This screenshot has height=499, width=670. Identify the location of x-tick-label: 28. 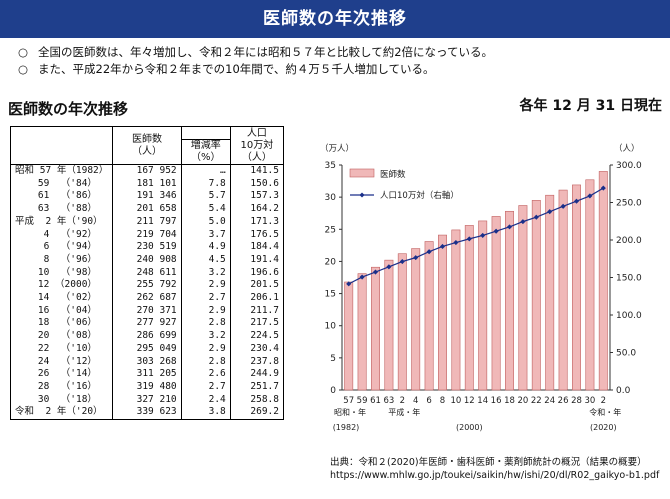
(576, 401).